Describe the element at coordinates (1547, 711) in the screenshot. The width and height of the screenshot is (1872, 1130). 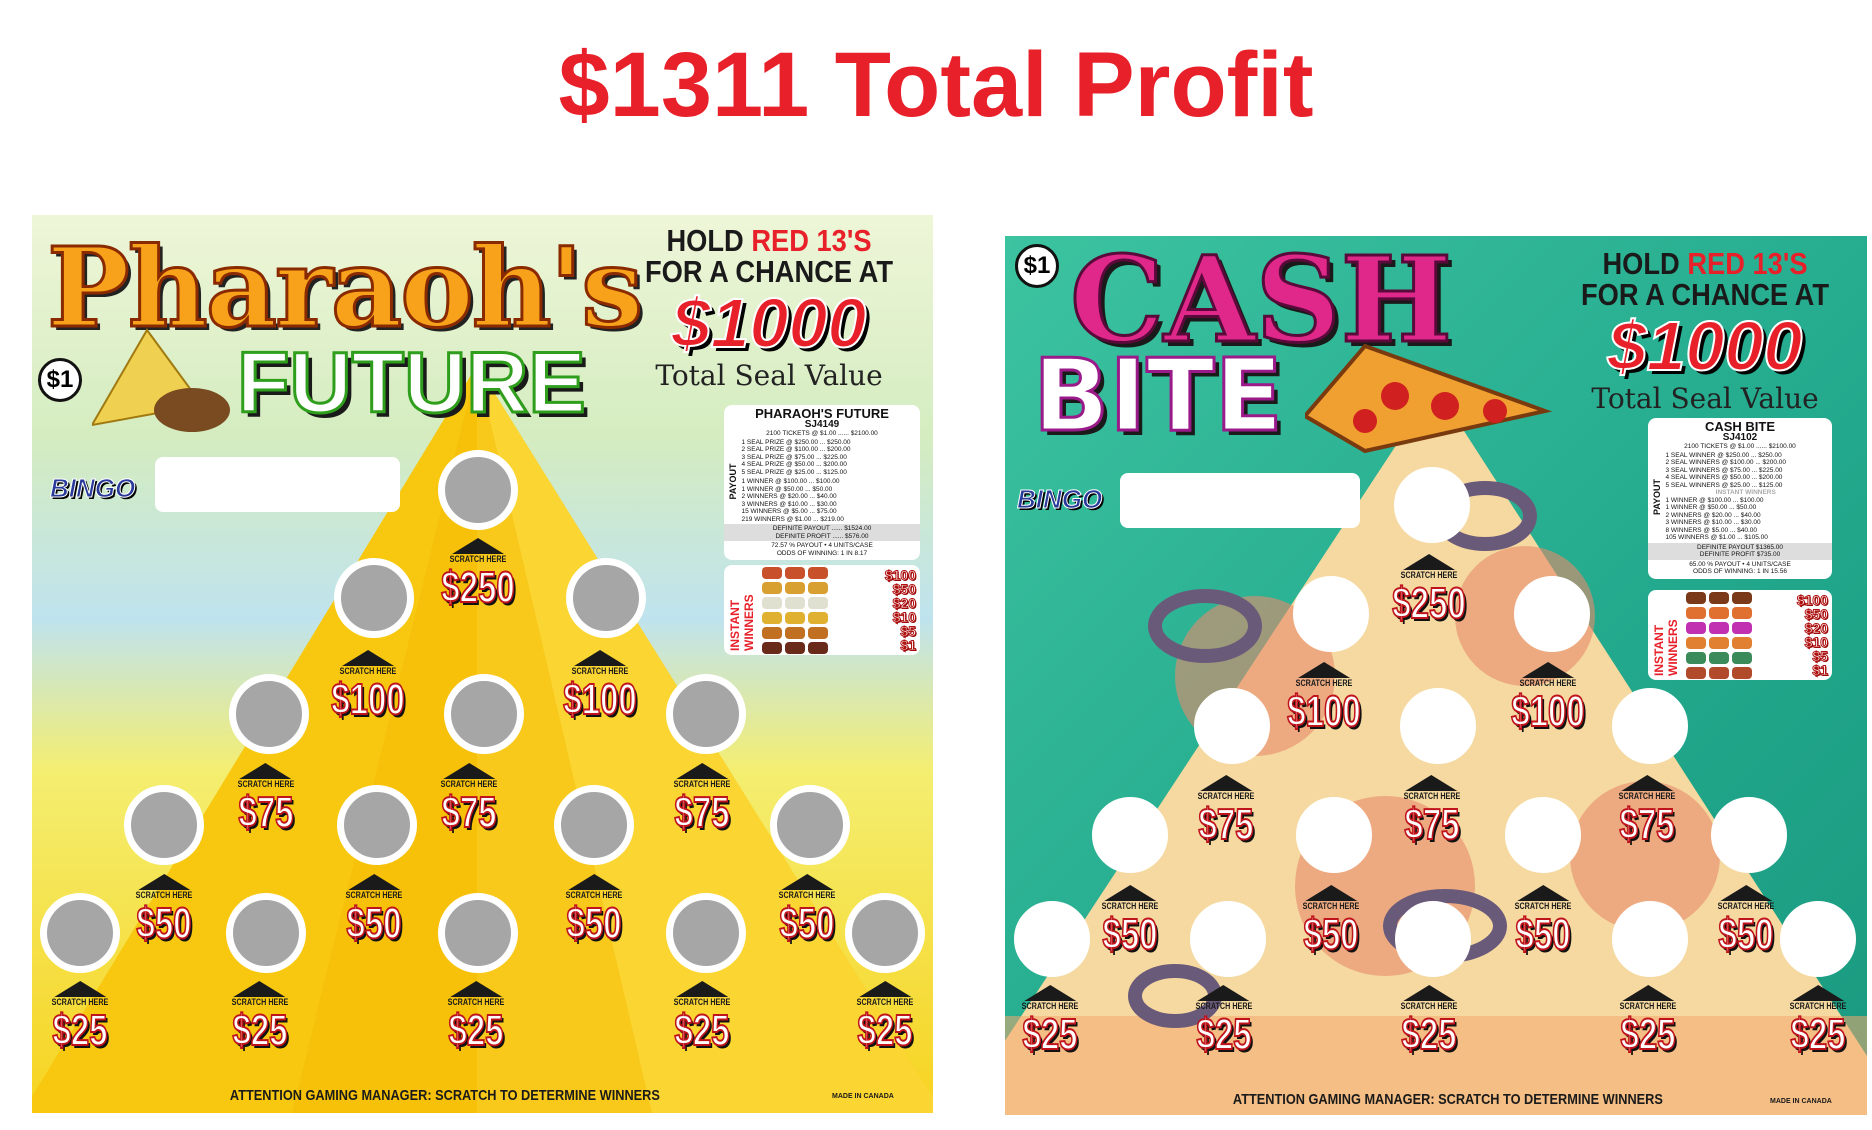
I see `prize-amount: $100` at that location.